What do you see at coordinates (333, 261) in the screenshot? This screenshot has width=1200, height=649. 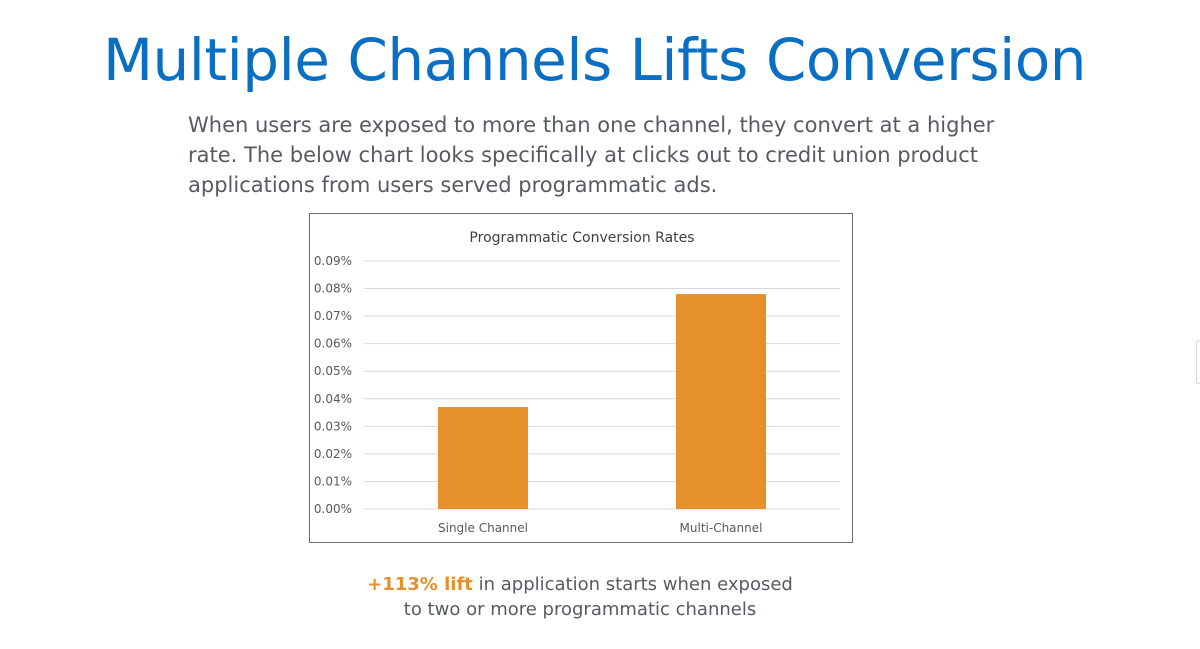 I see `y-tick-label: 0.09%` at bounding box center [333, 261].